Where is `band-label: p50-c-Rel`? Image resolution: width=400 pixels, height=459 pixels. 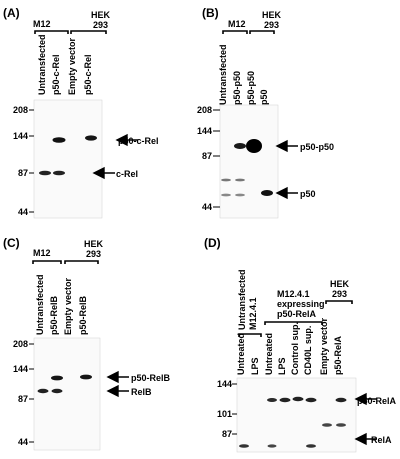
band-label: p50-c-Rel is located at coordinates (138, 141).